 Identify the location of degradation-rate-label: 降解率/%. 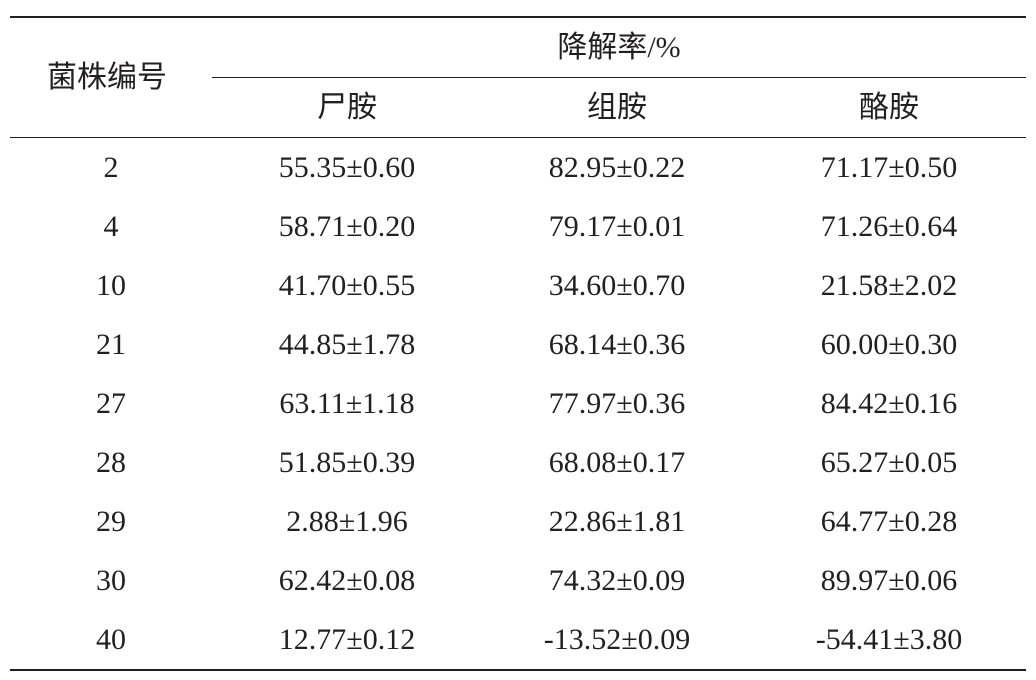
(619, 48).